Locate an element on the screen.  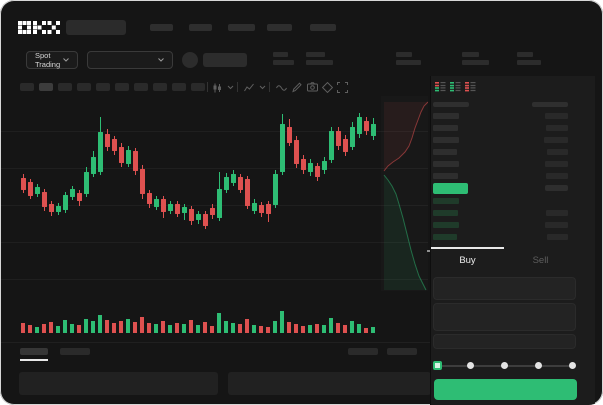
tab-buy: Buy is located at coordinates (467, 259).